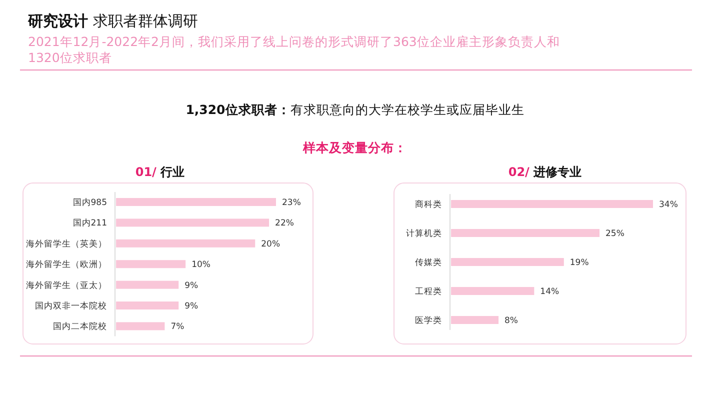  I want to click on y-tick-label: 国内985, so click(89, 202).